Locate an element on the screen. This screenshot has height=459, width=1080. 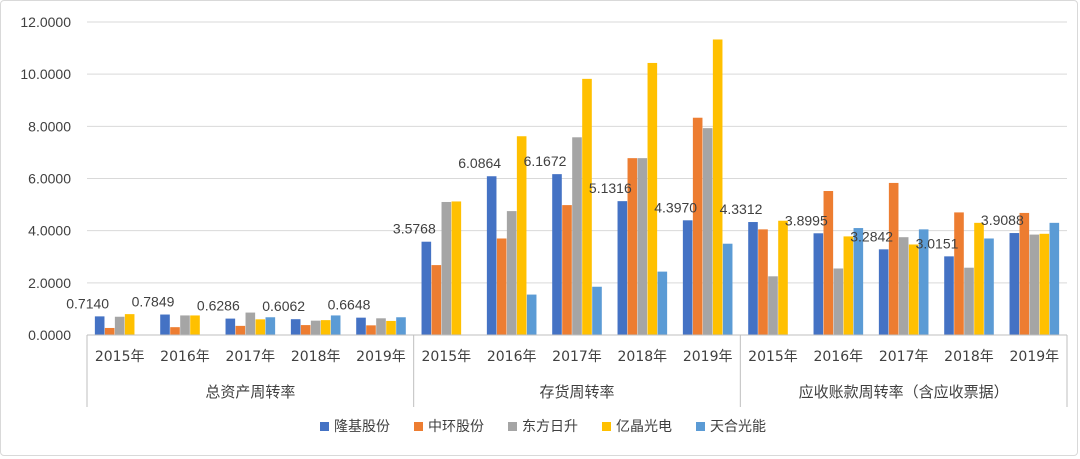
data-label: 0.6648 is located at coordinates (349, 305).